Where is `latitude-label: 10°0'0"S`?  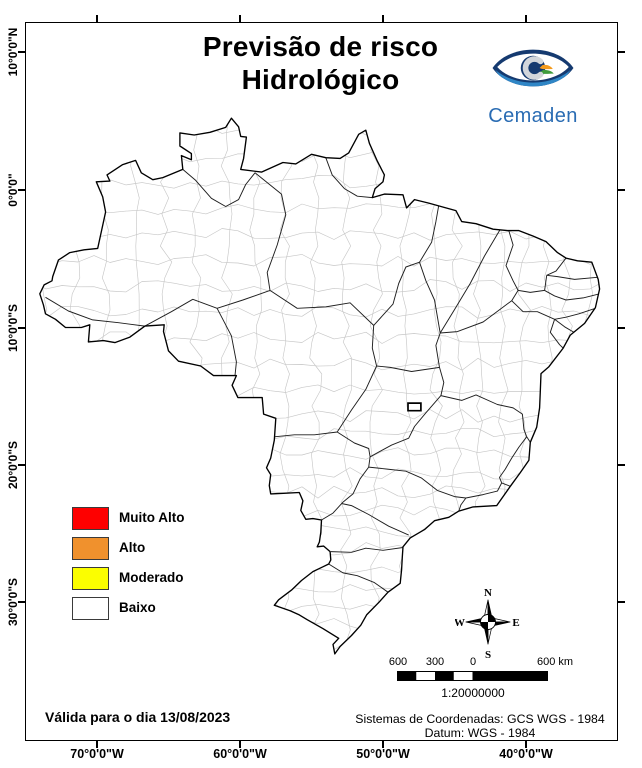 latitude-label: 10°0'0"S is located at coordinates (13, 328).